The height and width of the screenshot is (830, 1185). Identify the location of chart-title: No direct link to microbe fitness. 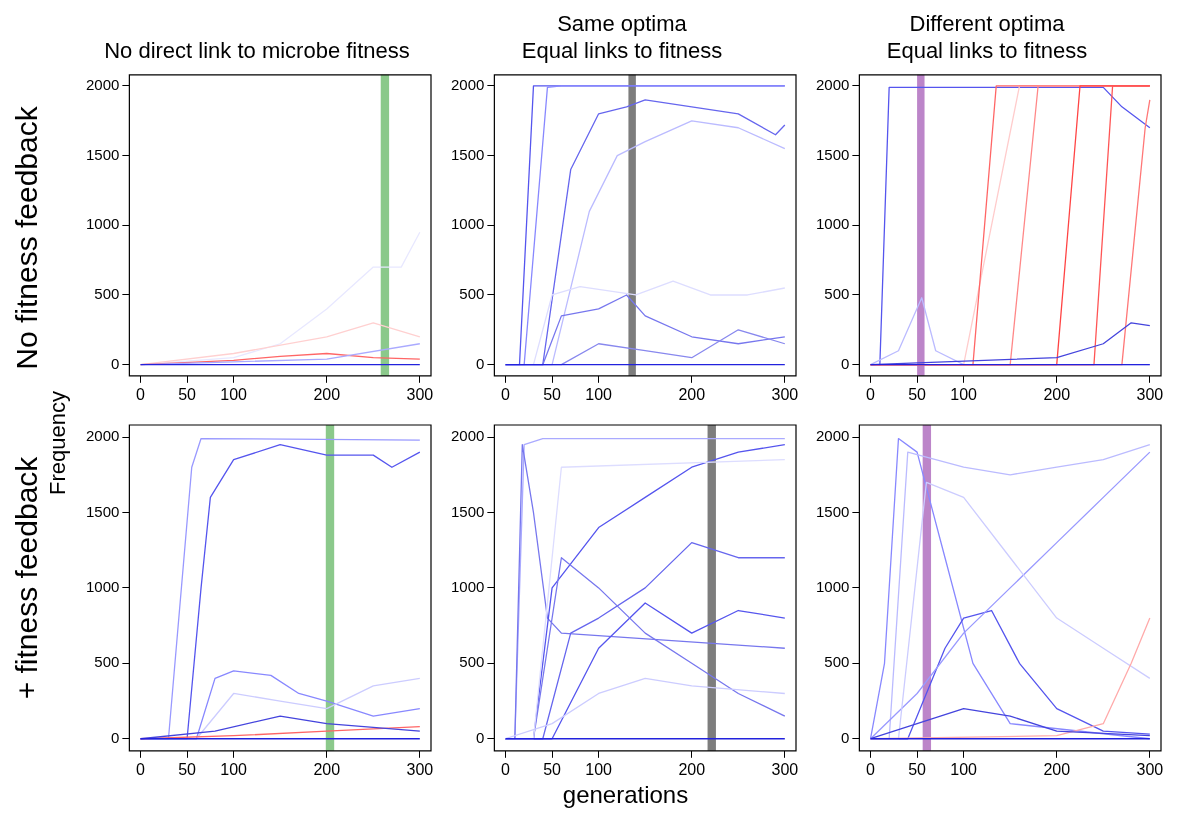
(257, 50).